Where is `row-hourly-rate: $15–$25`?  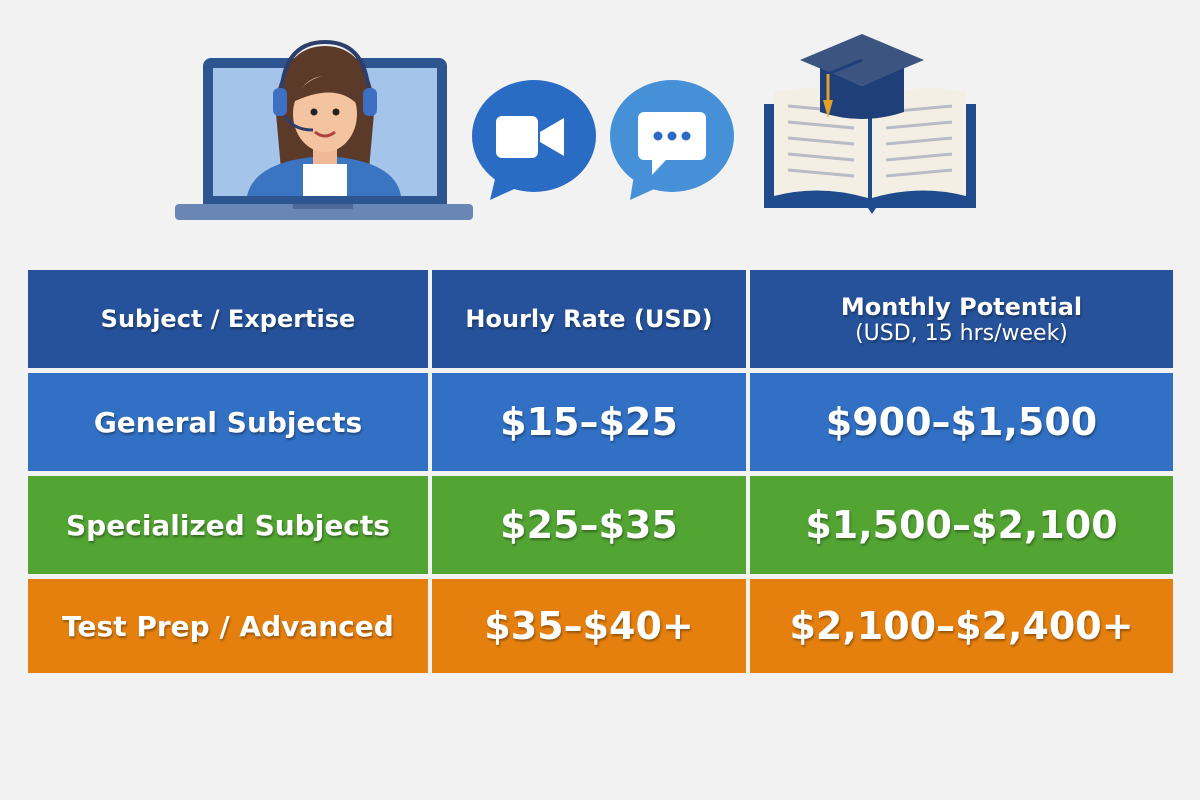
row-hourly-rate: $15–$25 is located at coordinates (589, 422).